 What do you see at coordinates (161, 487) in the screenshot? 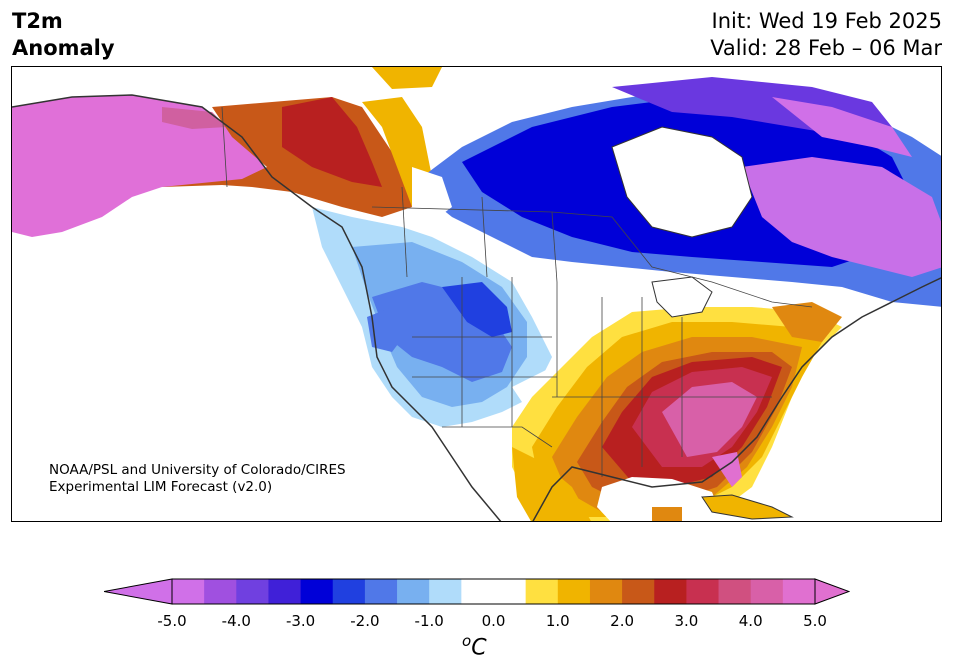
I see `credit-line-2: Experimental LIM Forecast (v2.0)` at bounding box center [161, 487].